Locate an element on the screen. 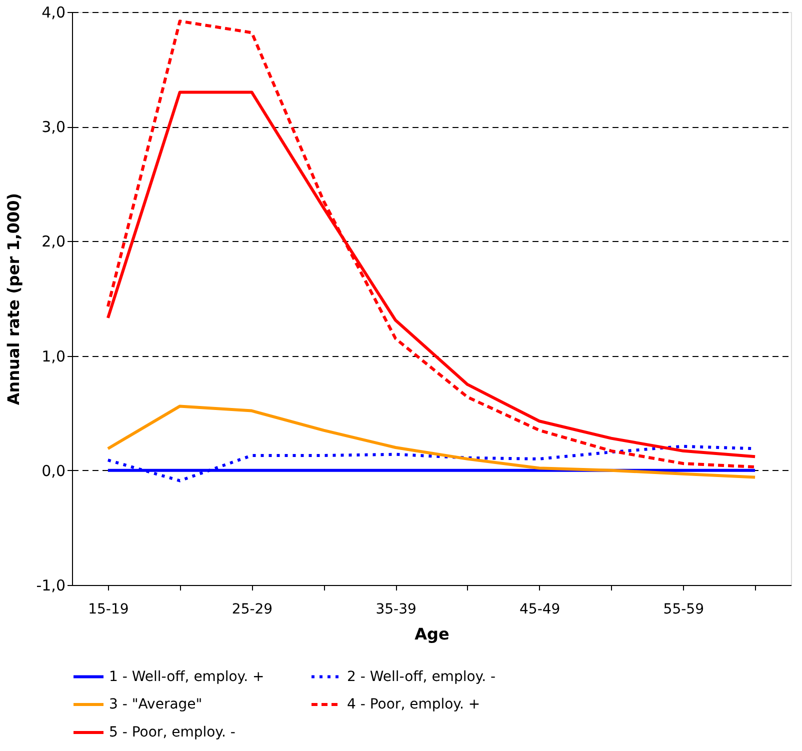 The width and height of the screenshot is (802, 751). line-series is located at coordinates (431, 441).